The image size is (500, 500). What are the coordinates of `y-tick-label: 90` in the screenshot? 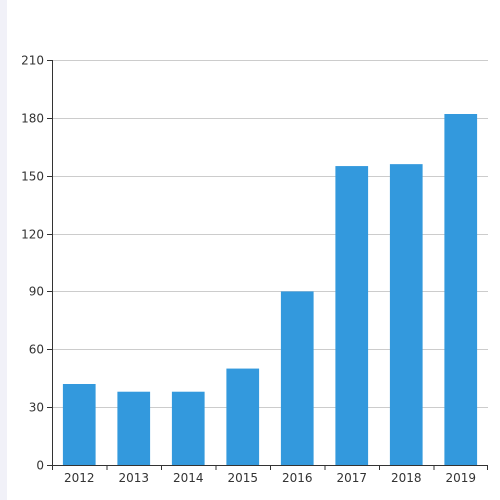 It's located at (36, 292).